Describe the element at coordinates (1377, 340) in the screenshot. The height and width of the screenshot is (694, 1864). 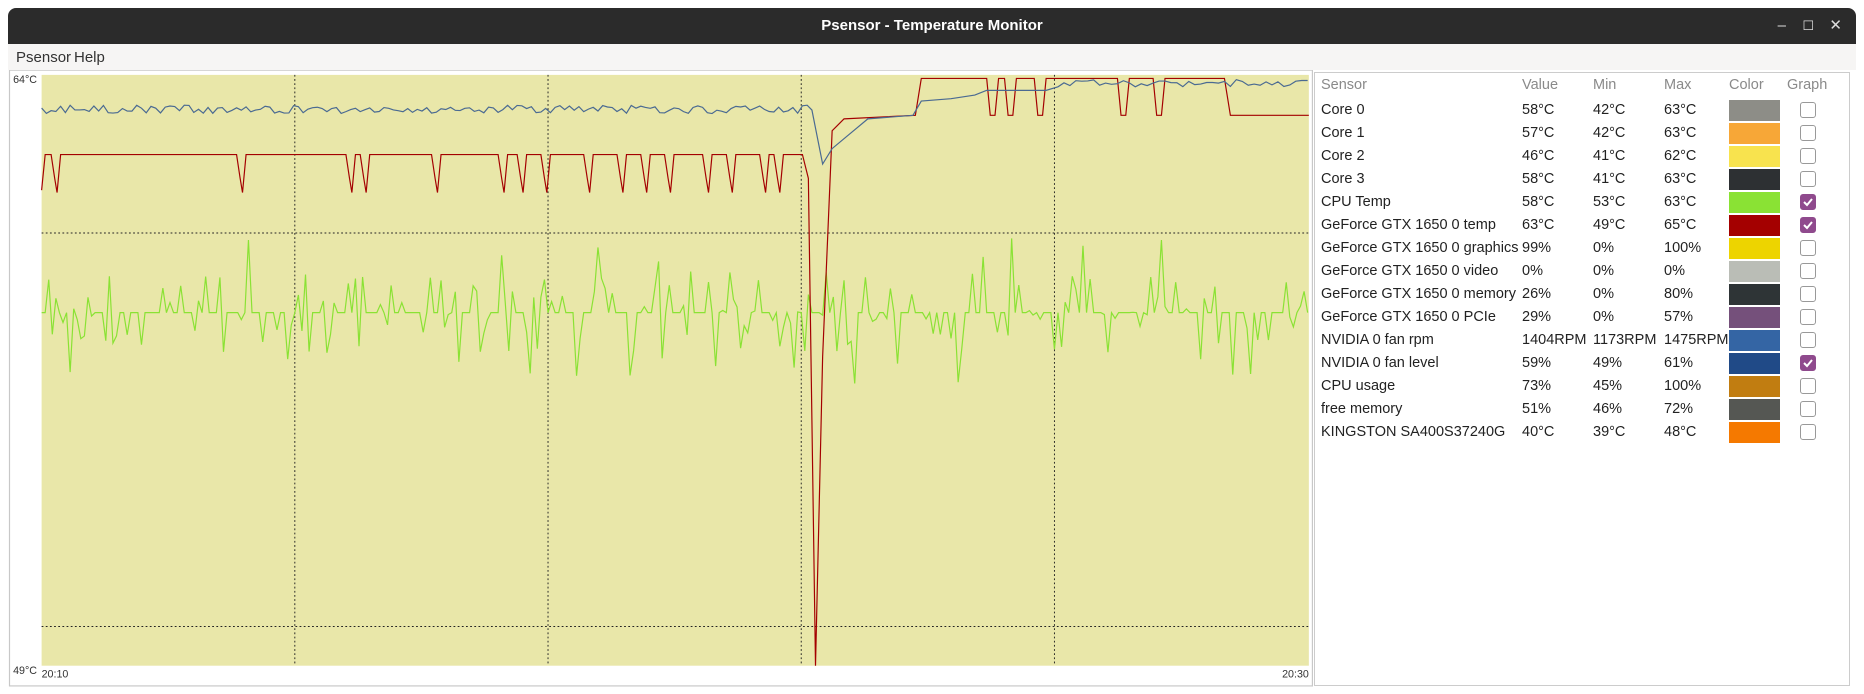
I see `cell-sensor: NVIDIA 0 fan rpm` at that location.